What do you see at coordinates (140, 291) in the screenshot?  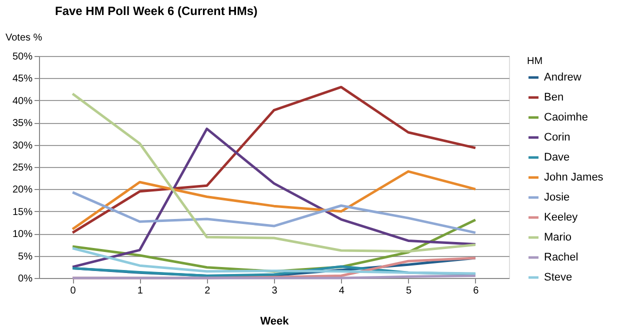 I see `x-tick-label: 1` at bounding box center [140, 291].